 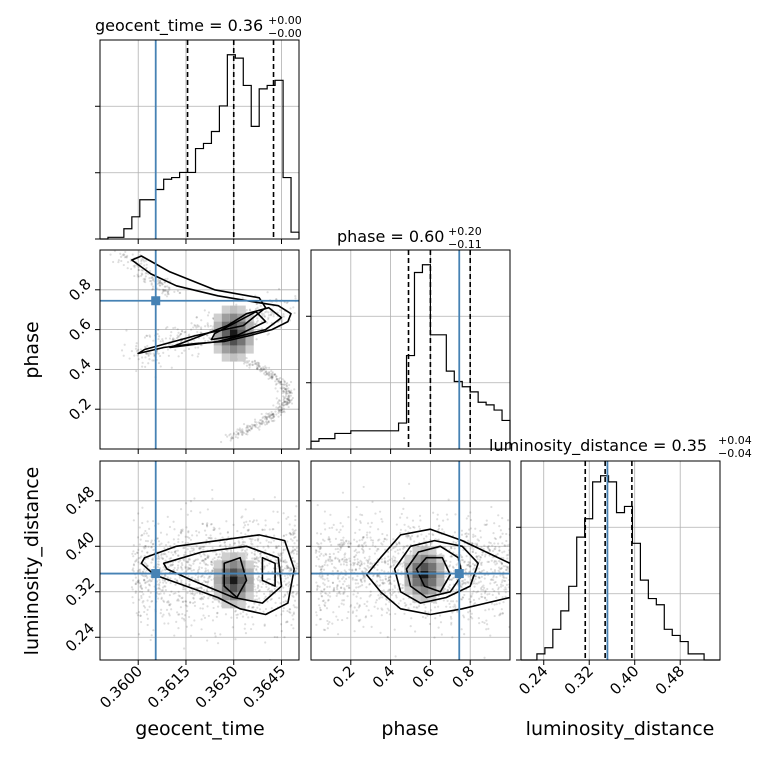 What do you see at coordinates (32, 349) in the screenshot?
I see `y-axis-label-phase: phase` at bounding box center [32, 349].